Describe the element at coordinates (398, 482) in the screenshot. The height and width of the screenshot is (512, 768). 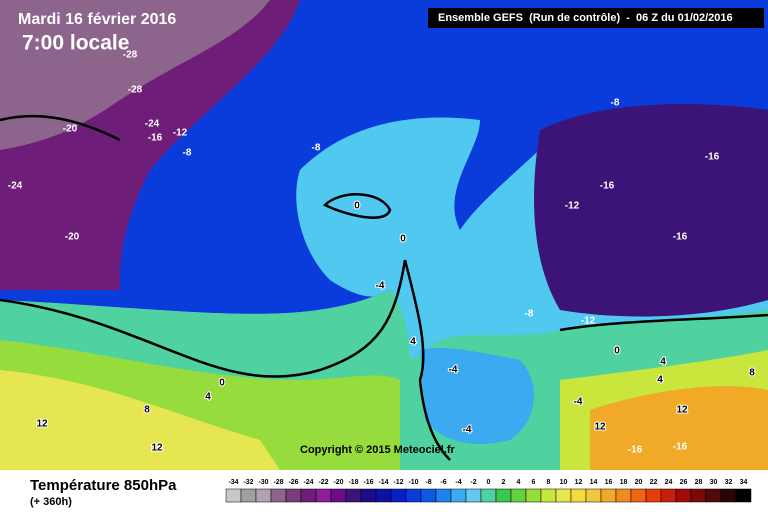
I see `legend-label: -12` at that location.